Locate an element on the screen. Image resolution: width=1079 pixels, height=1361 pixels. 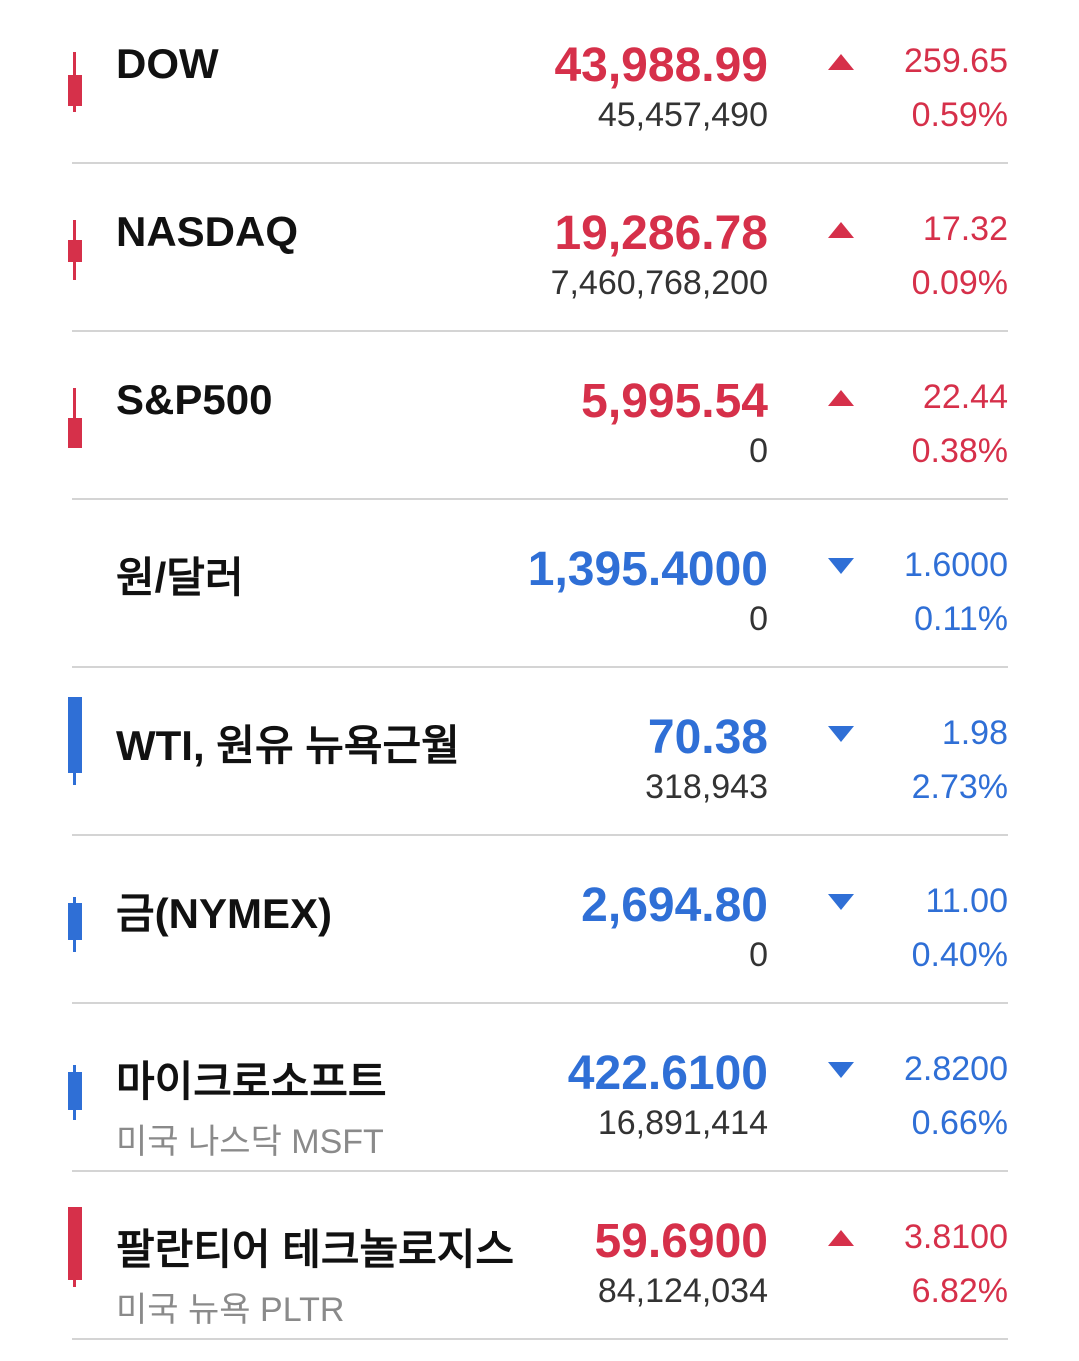
volume: 318,943 is located at coordinates (706, 787).